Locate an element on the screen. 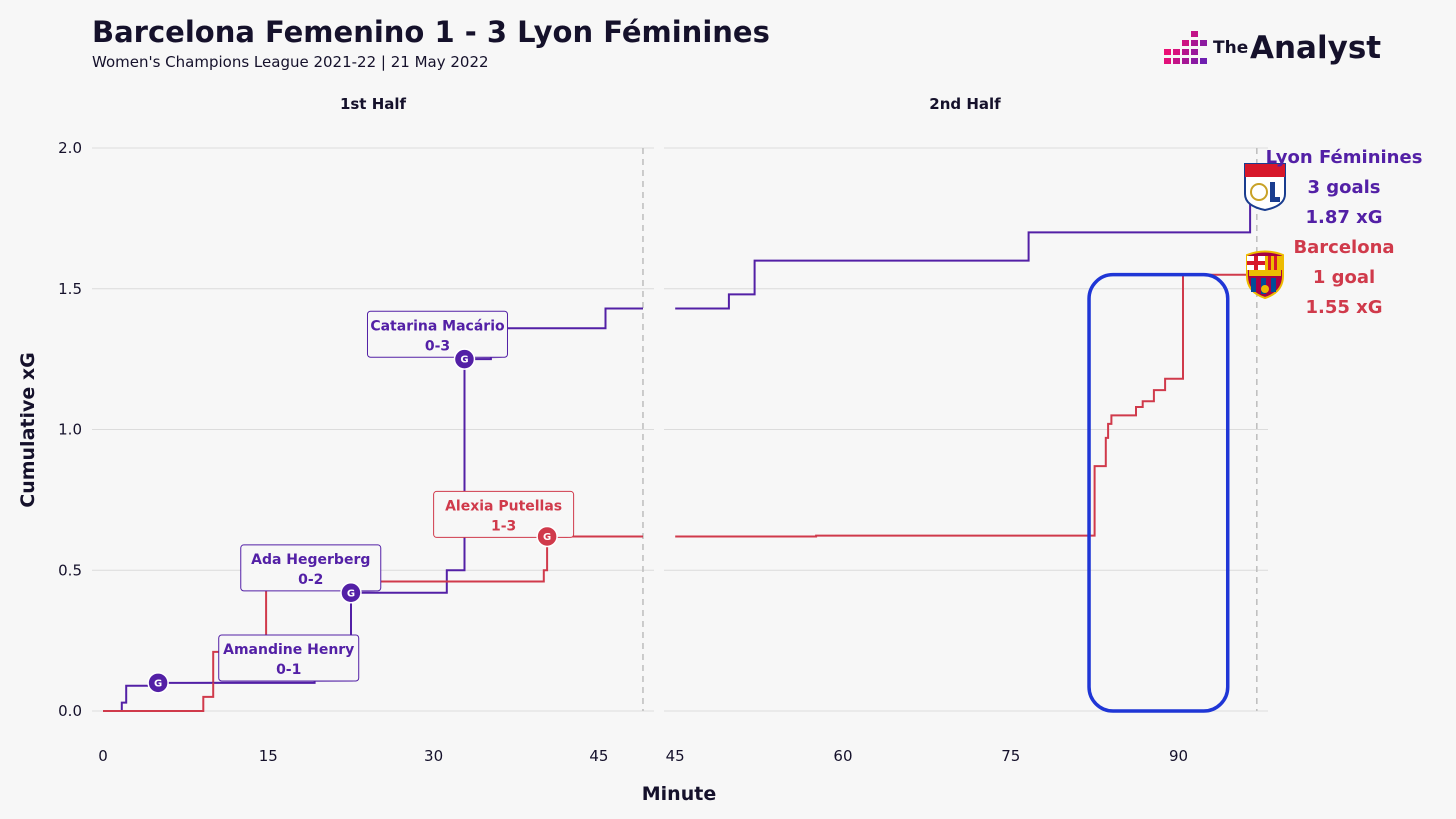 The width and height of the screenshot is (1456, 819). highlight-layer is located at coordinates (1158, 492).